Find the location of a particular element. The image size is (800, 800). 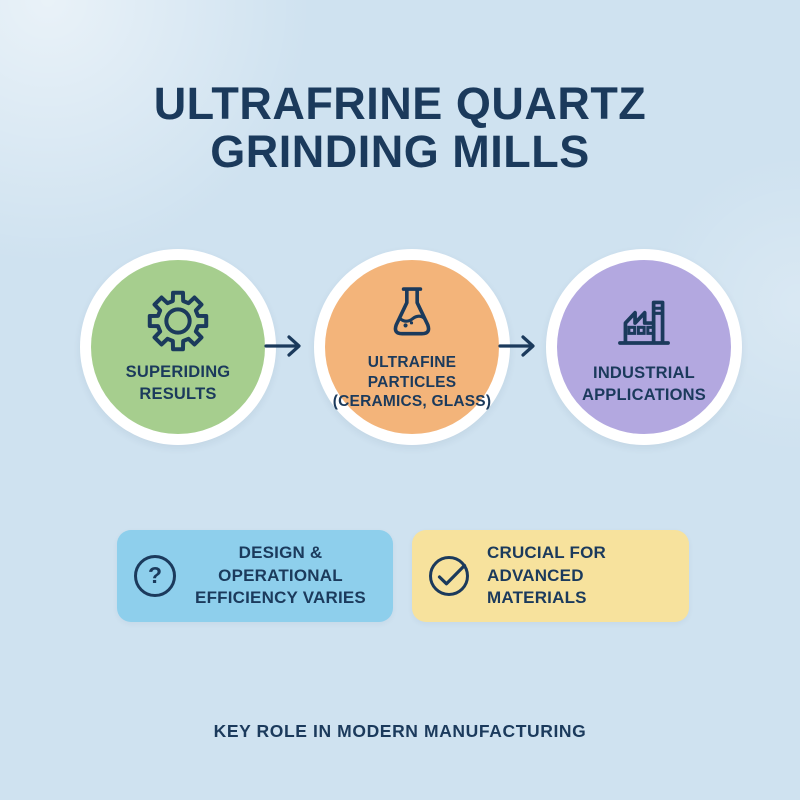

flow-step-superiding-results: SUPERIDING RESULTS is located at coordinates (178, 347).